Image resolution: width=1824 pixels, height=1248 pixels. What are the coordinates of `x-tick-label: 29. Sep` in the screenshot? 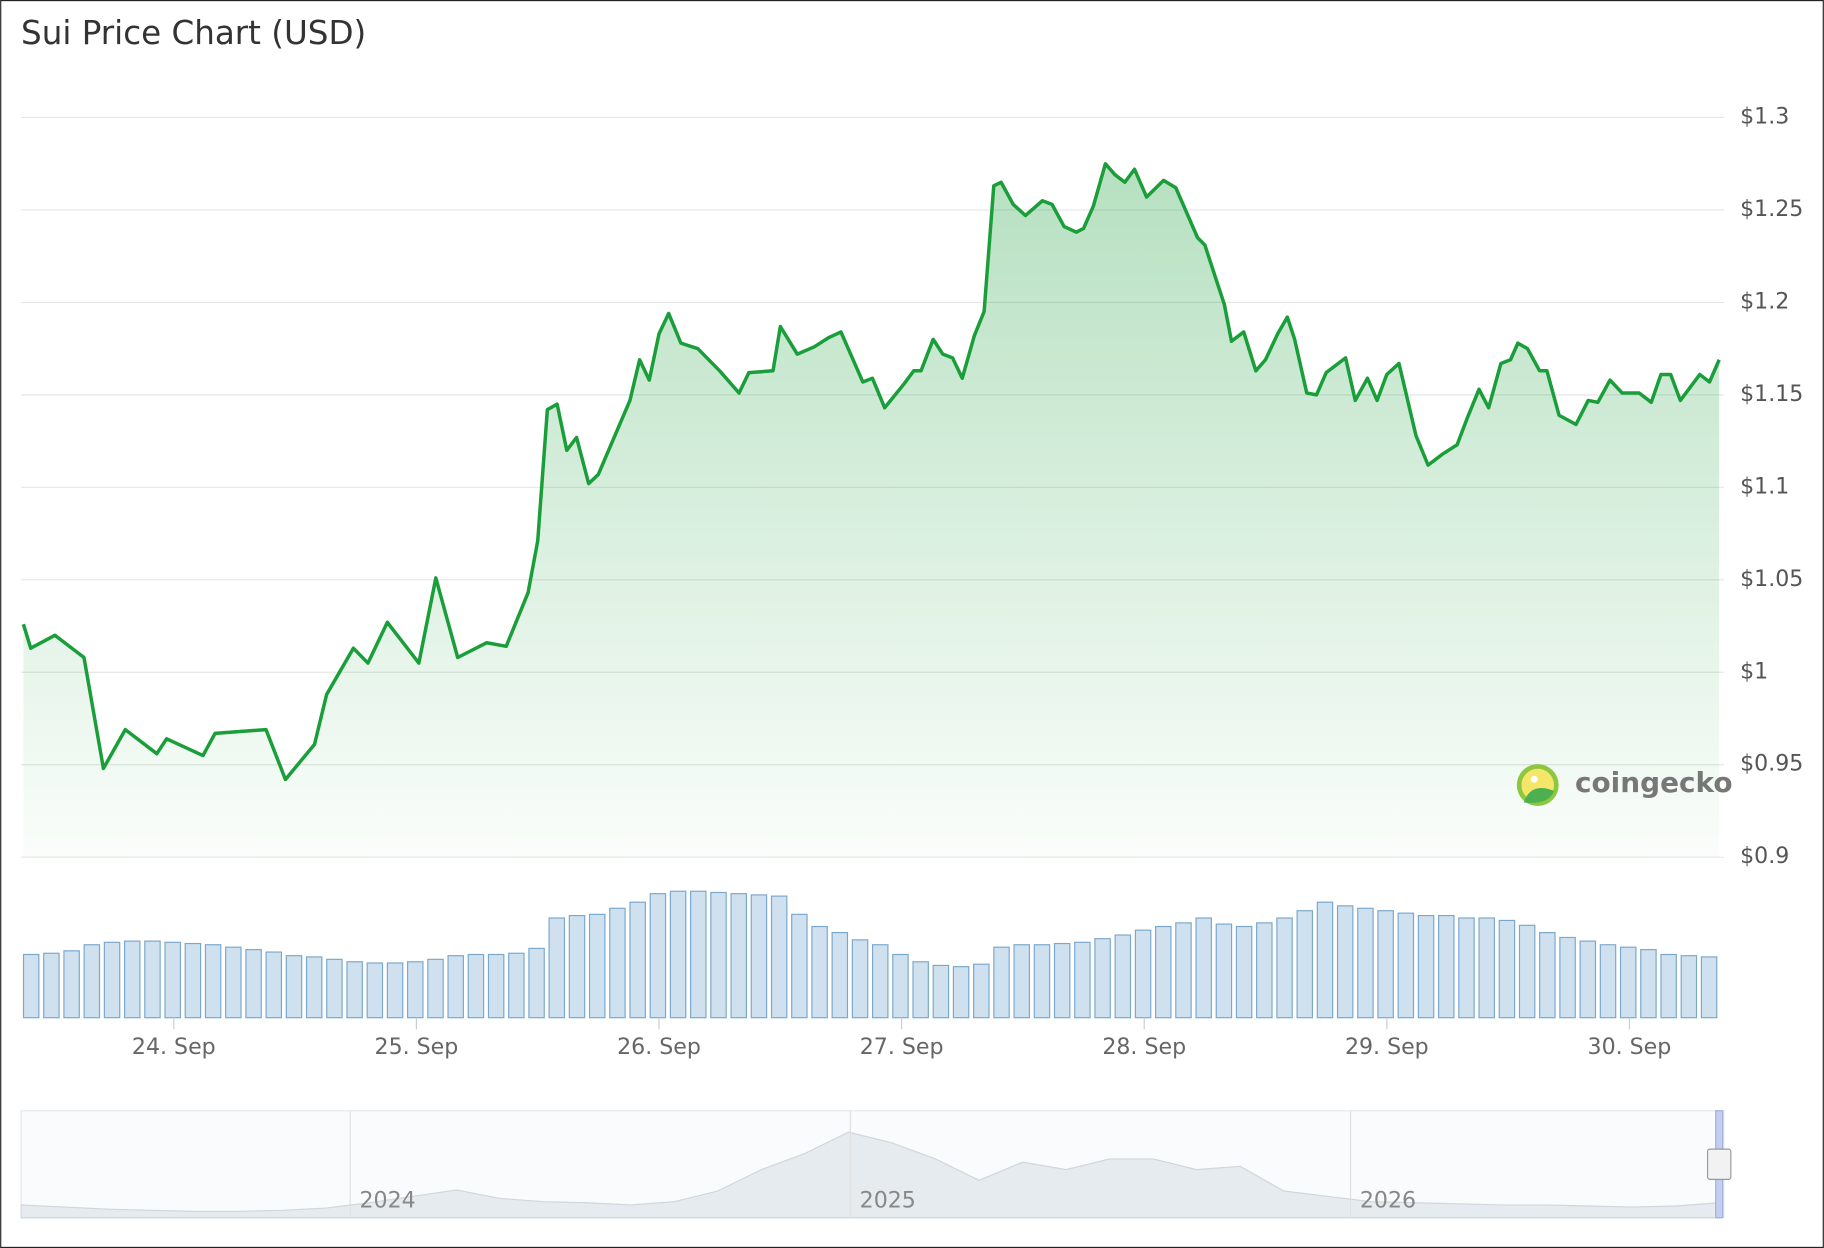 It's located at (1387, 1047).